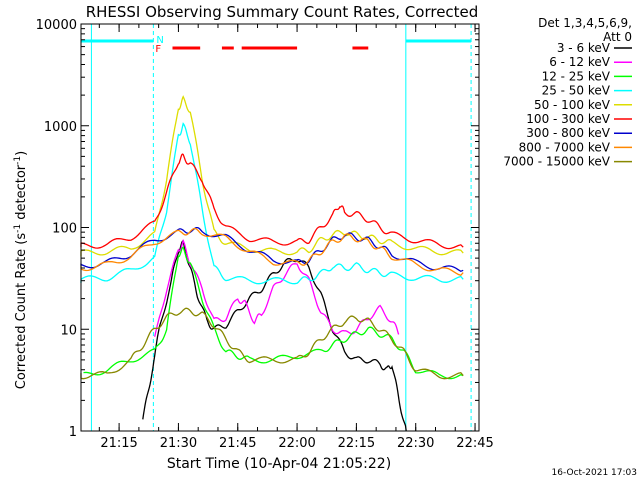 This screenshot has height=480, width=640. I want to click on x-tick-label: 22:45, so click(474, 443).